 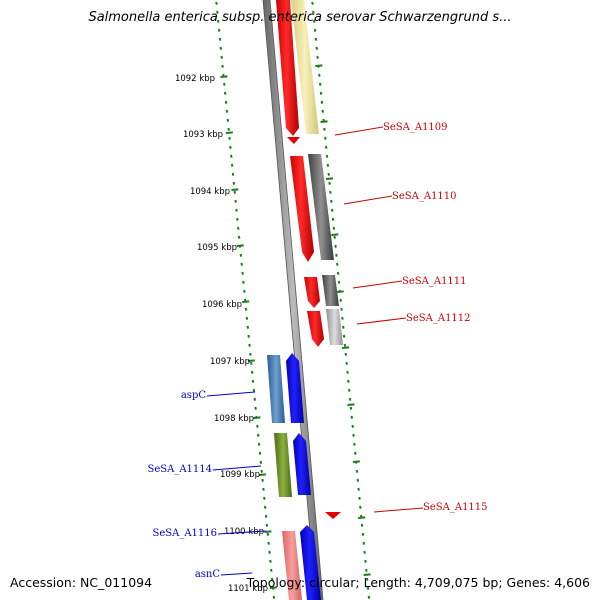 What do you see at coordinates (230, 362) in the screenshot?
I see `kbp-label: 1097 kbp` at bounding box center [230, 362].